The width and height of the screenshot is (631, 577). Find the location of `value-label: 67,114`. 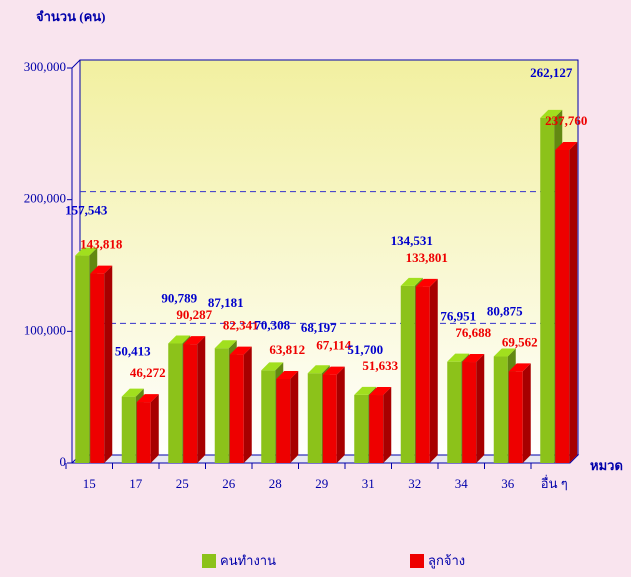

value-label: 67,114 is located at coordinates (334, 345).